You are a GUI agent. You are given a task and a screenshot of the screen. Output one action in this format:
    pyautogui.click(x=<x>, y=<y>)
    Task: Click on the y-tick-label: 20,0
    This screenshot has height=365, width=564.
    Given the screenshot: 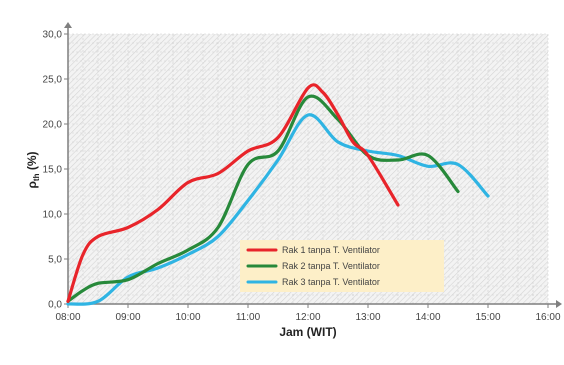 What is the action you would take?
    pyautogui.click(x=53, y=125)
    